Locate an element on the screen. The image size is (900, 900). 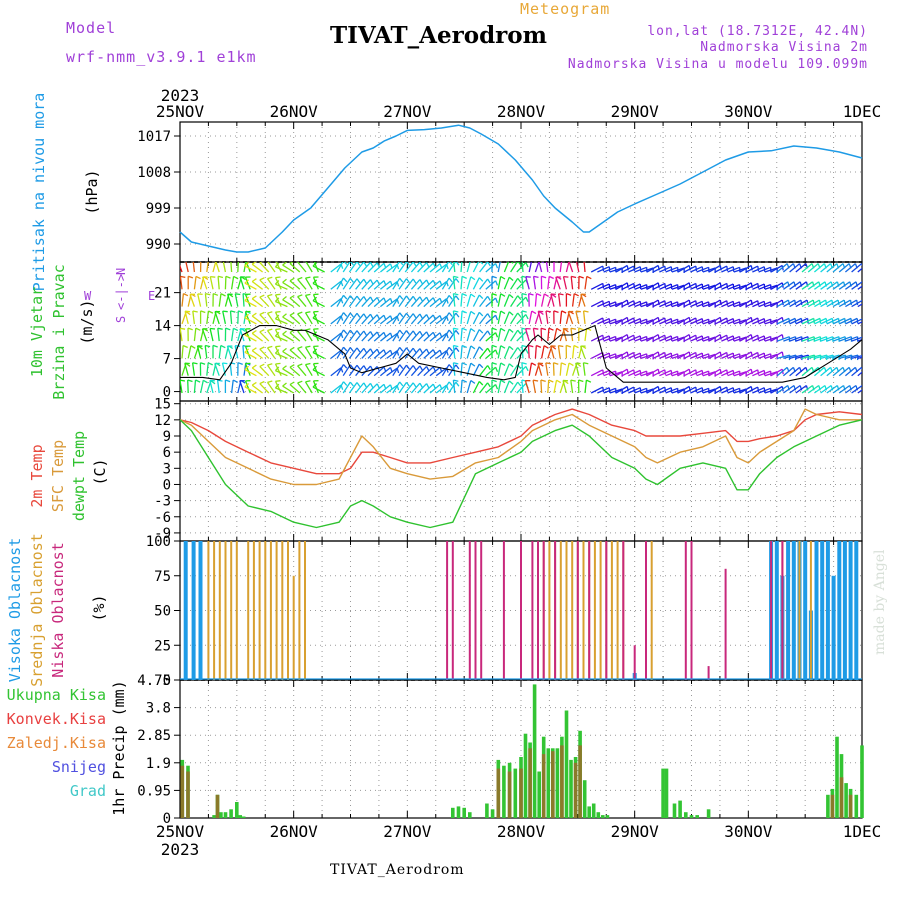
low-cloud-bar is located at coordinates (555, 610).